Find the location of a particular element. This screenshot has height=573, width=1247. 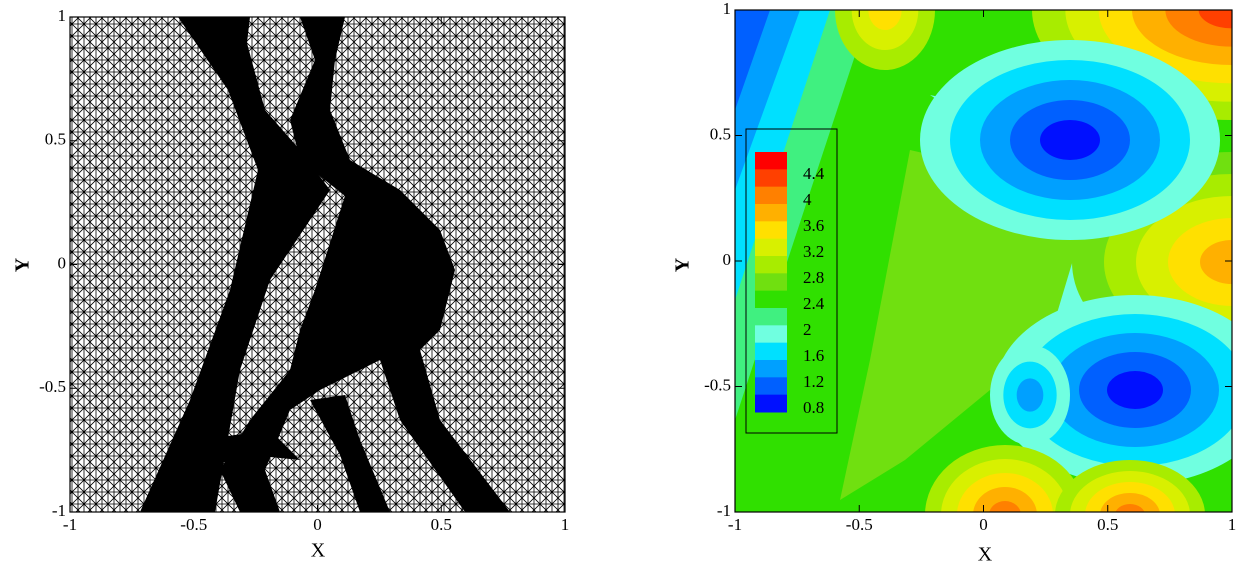

legend-box is located at coordinates (791, 281).